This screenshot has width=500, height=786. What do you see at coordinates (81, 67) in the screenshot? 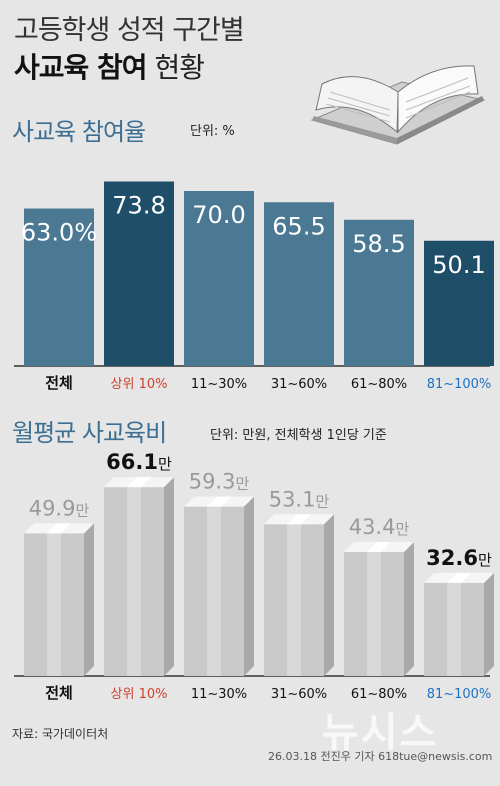
I see `title-bold: 사교육 참여` at bounding box center [81, 67].